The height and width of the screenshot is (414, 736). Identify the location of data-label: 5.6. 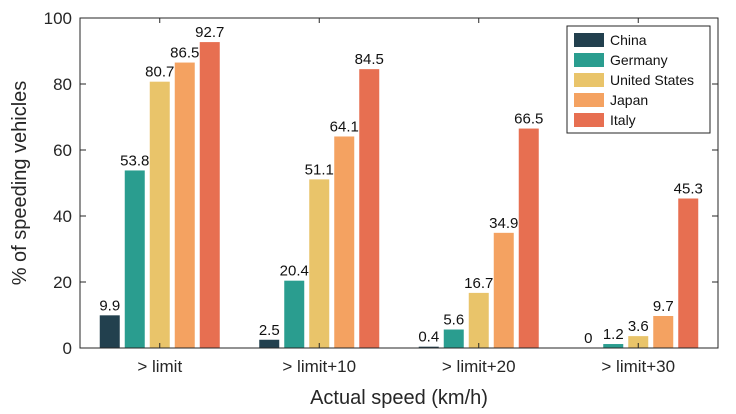
(453, 320).